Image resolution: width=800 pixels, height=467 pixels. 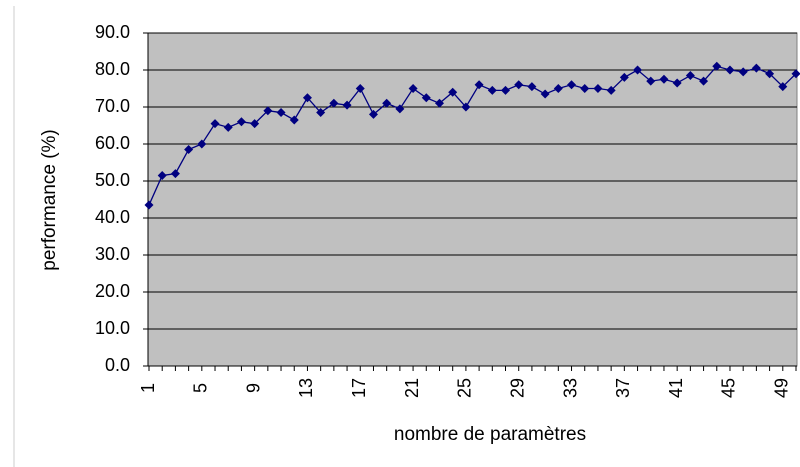 I want to click on x-tick-label: 5, so click(x=201, y=388).